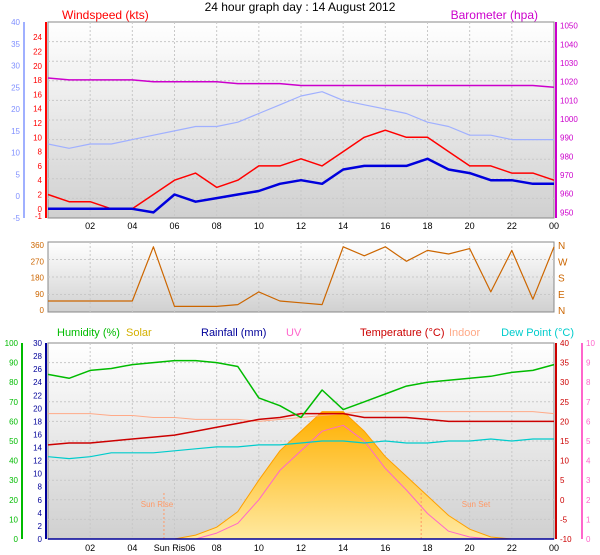 This screenshot has width=600, height=555. I want to click on windspeed-tick: 10, so click(37, 137).